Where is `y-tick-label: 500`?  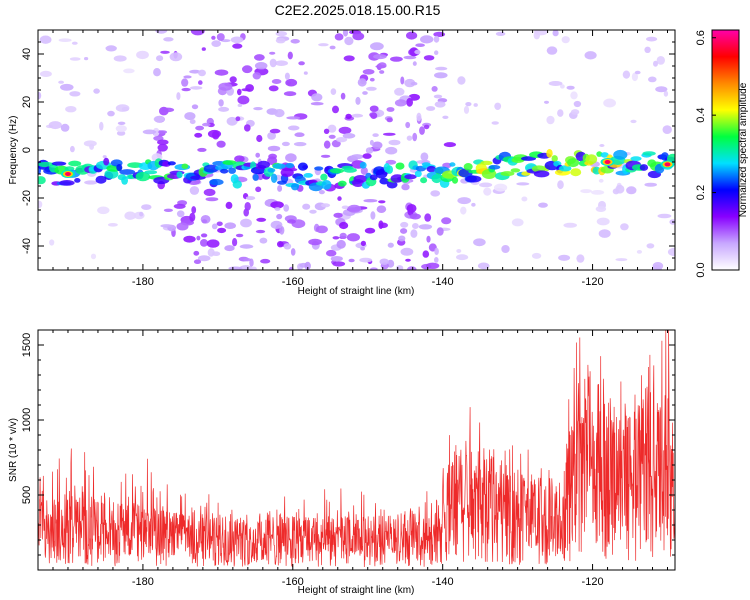
y-tick-label: 500 is located at coordinates (27, 495).